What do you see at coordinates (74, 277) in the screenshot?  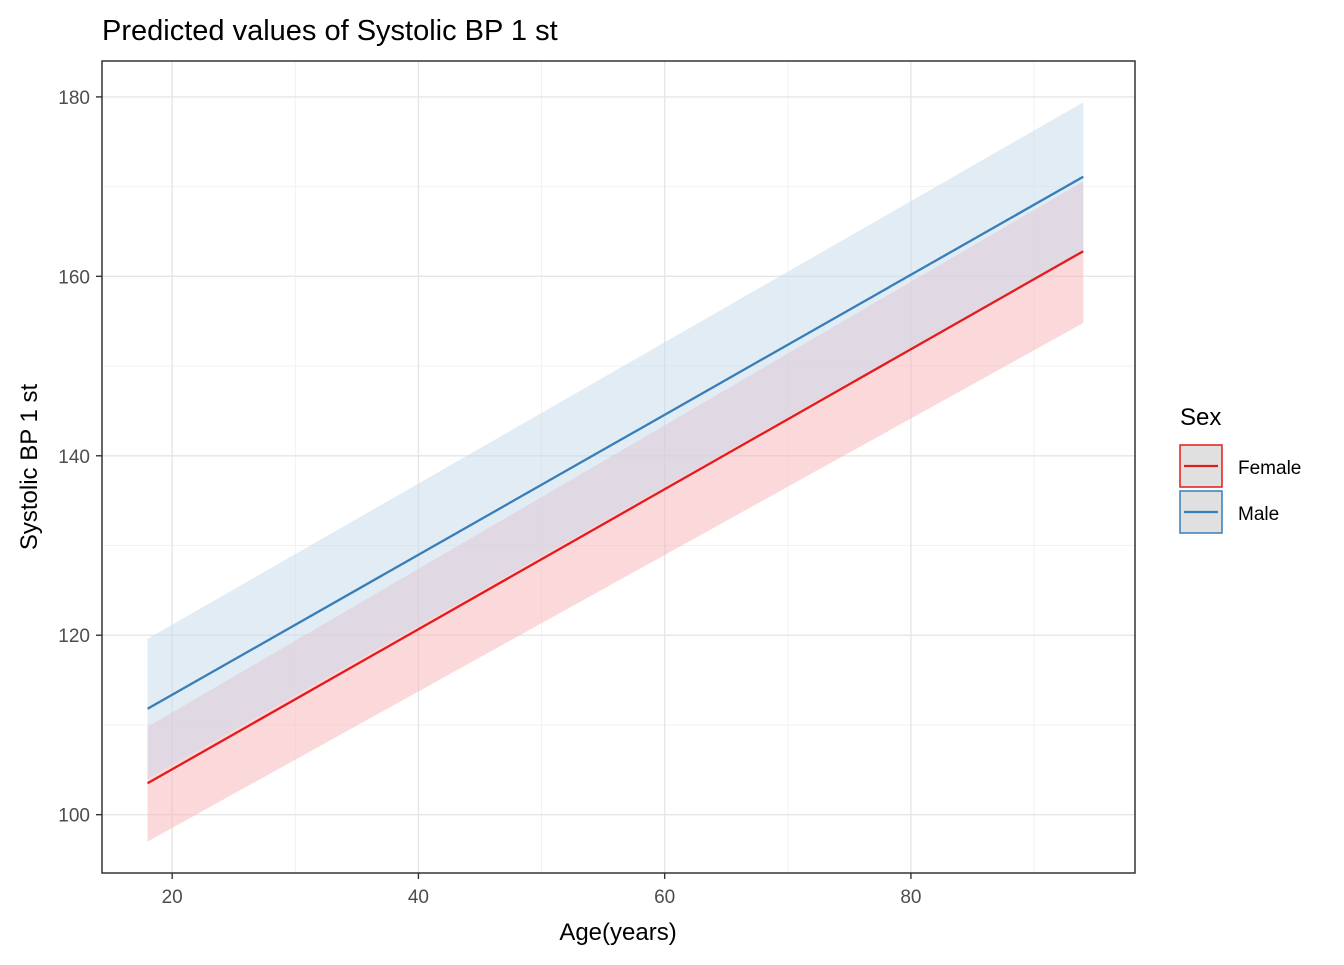 I see `y-tick-label: 160` at bounding box center [74, 277].